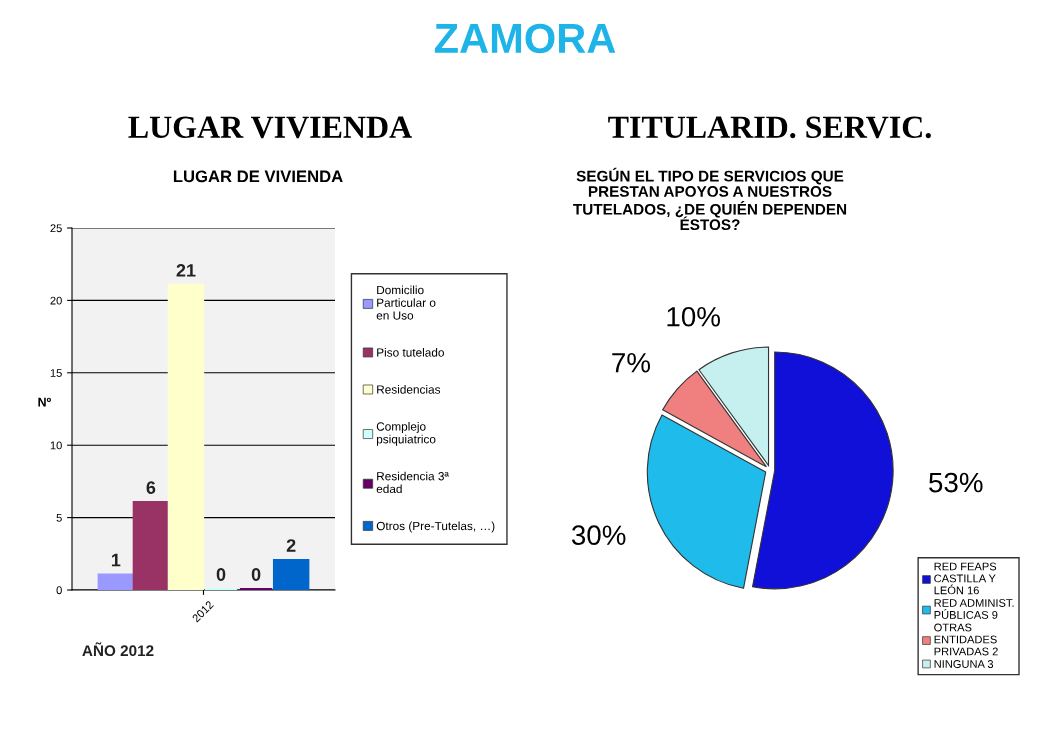 The height and width of the screenshot is (756, 1040). Describe the element at coordinates (710, 199) in the screenshot. I see `chart-subtitle: SEGÚN EL TIPO DE SERVICIOS QUE PRESTAN APOYOS A NUESTROS TUTELADOS, ¿DE QUIÉN DEPENDEN ÉSTOS?` at that location.